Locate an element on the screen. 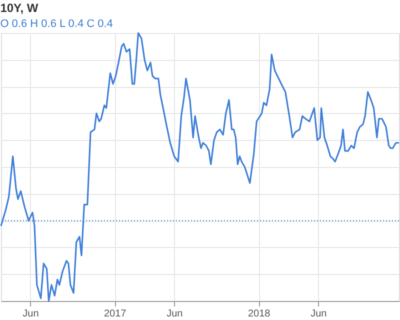 Image resolution: width=400 pixels, height=320 pixels. text: O 0.6 H 0.6 L 0.4 C 0.4 is located at coordinates (56, 24).